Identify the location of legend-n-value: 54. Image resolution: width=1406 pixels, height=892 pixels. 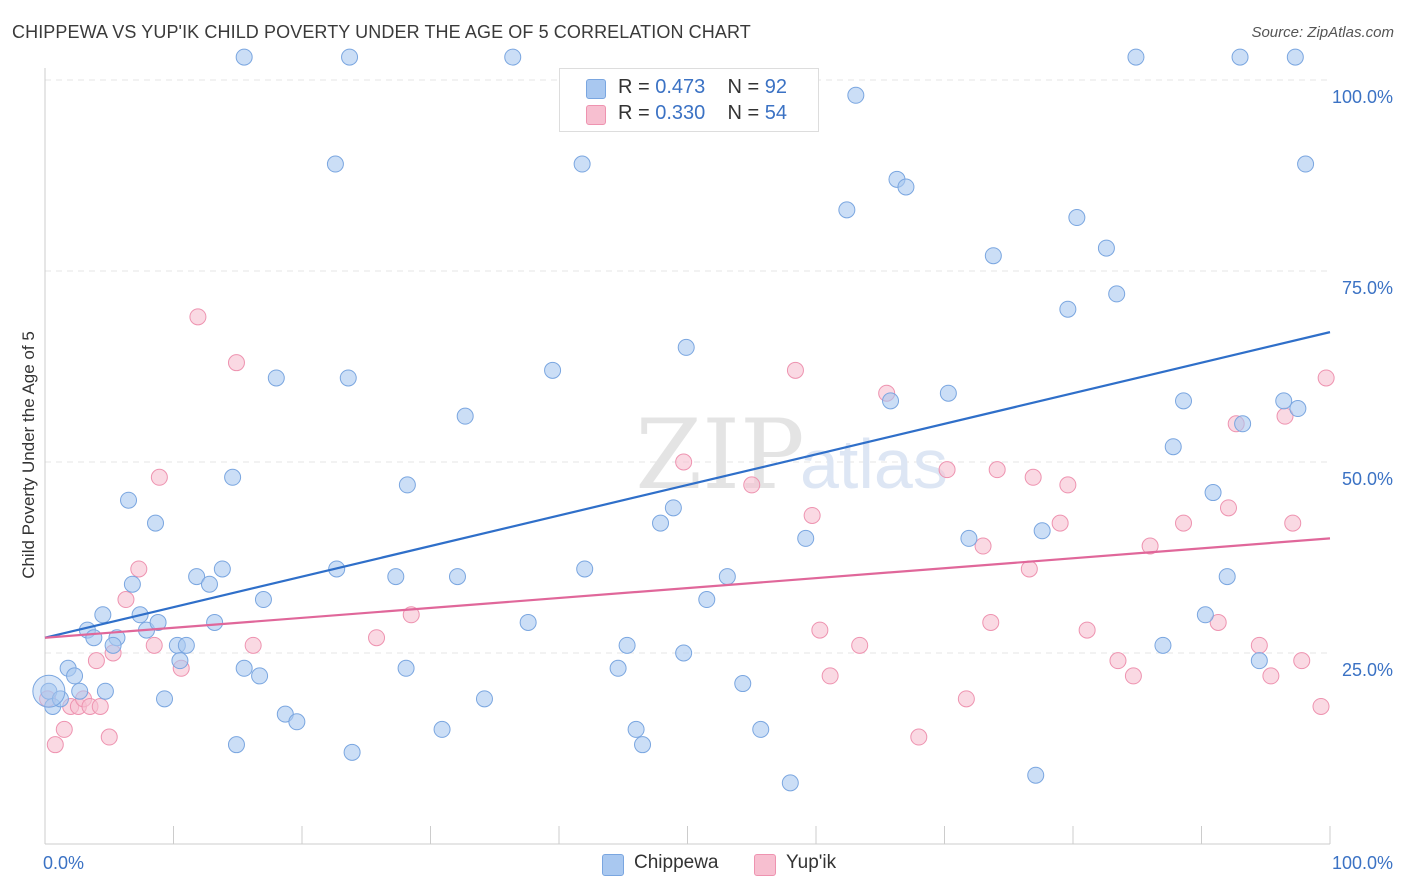
(776, 113).